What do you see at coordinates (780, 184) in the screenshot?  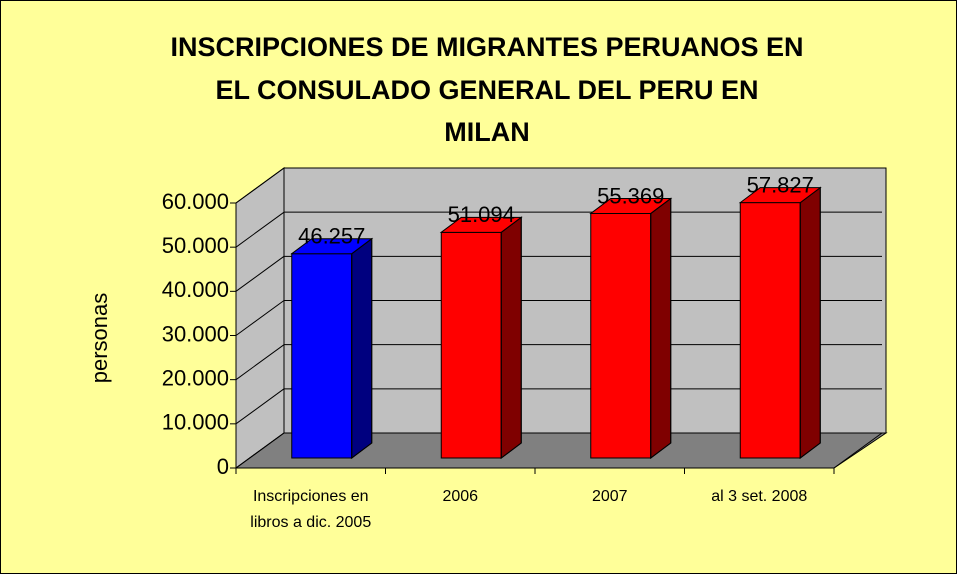 I see `data-label: 57.827` at bounding box center [780, 184].